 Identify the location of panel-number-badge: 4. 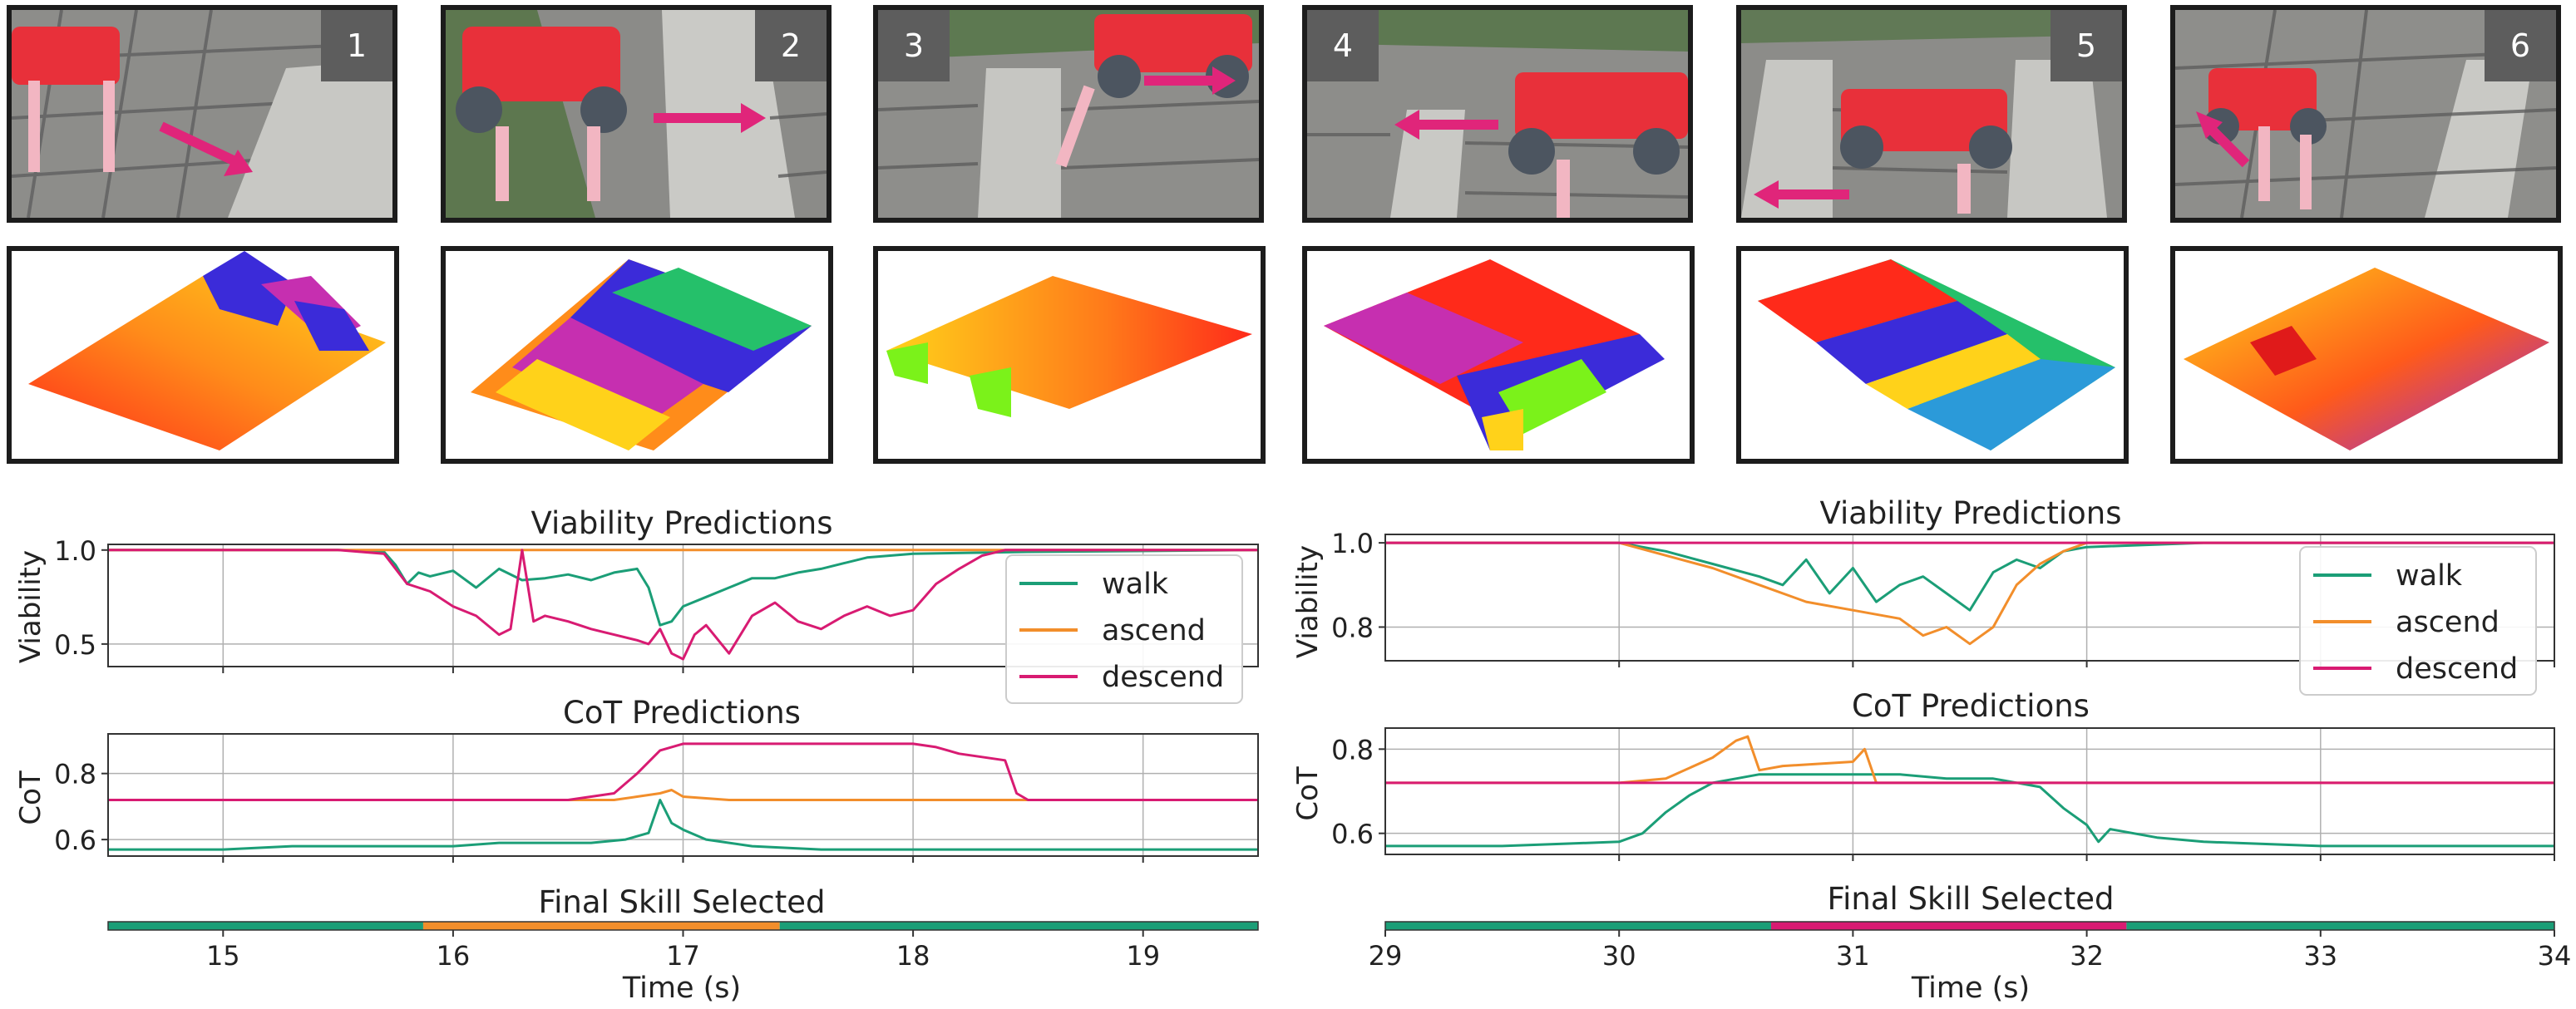
(1343, 45).